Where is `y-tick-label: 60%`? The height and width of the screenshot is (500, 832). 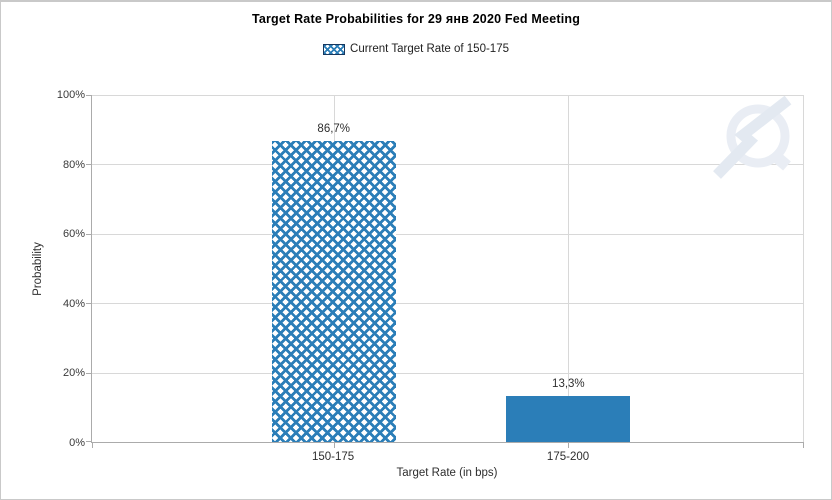 y-tick-label: 60% is located at coordinates (73, 234).